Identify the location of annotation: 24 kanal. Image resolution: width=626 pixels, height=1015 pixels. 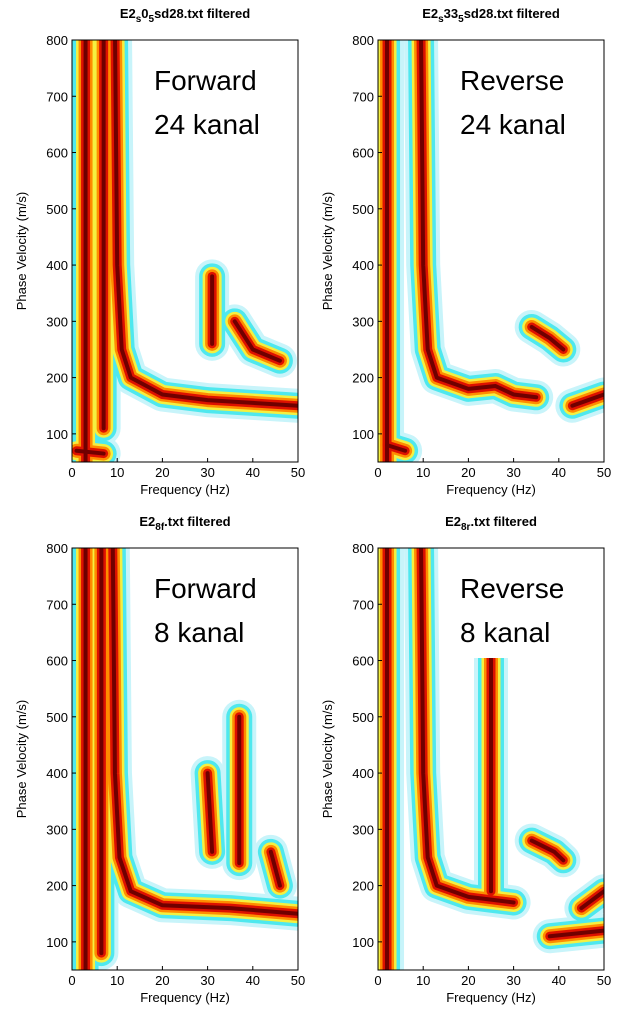
(207, 124).